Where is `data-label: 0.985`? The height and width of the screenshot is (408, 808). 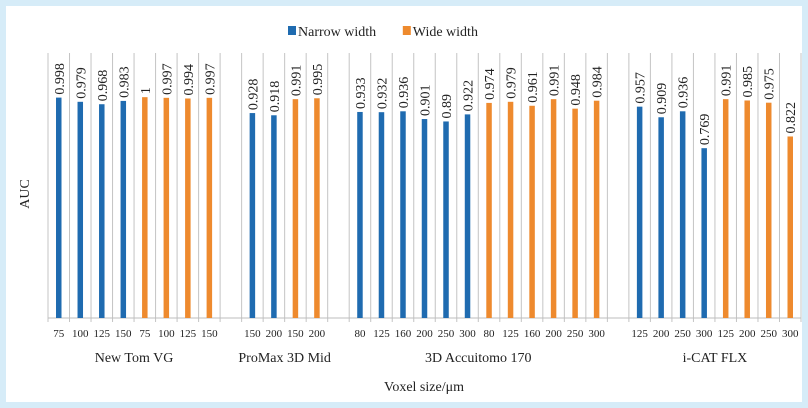
data-label: 0.985 is located at coordinates (748, 82).